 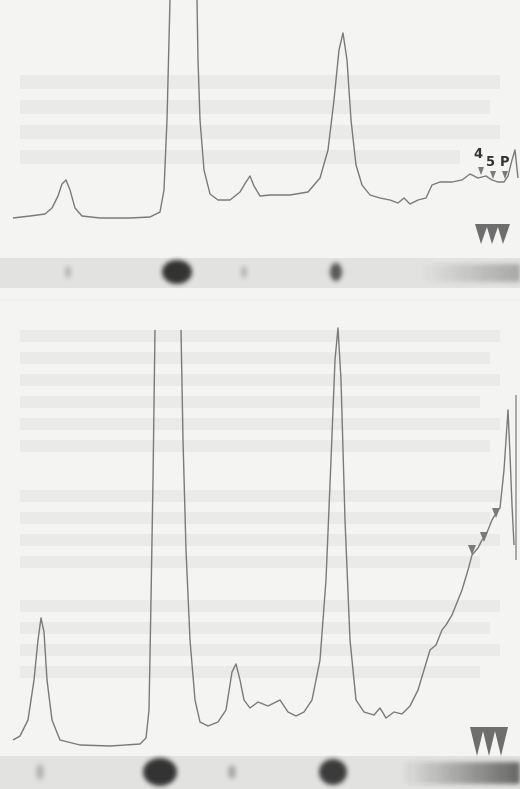 What do you see at coordinates (260, 273) in the screenshot?
I see `top-gel-strip` at bounding box center [260, 273].